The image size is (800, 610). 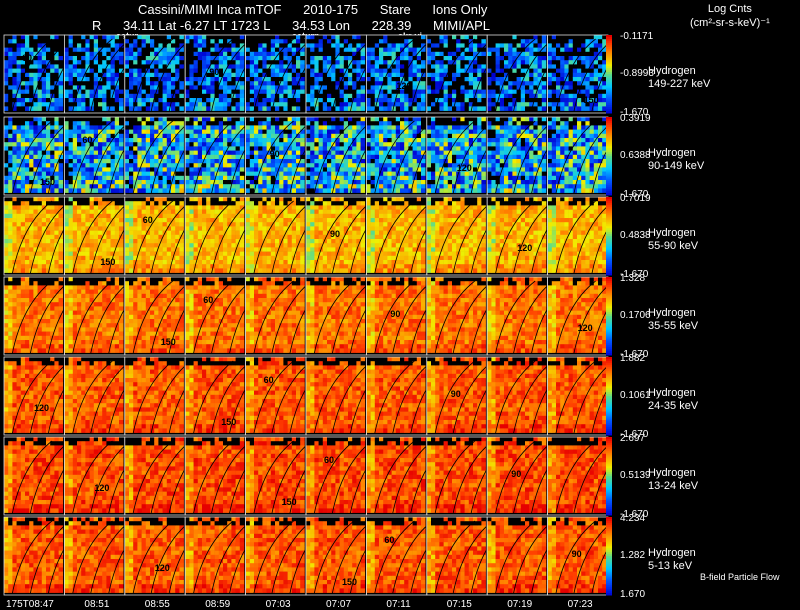 I want to click on colorbar-tick: 0.1706, so click(x=635, y=315).